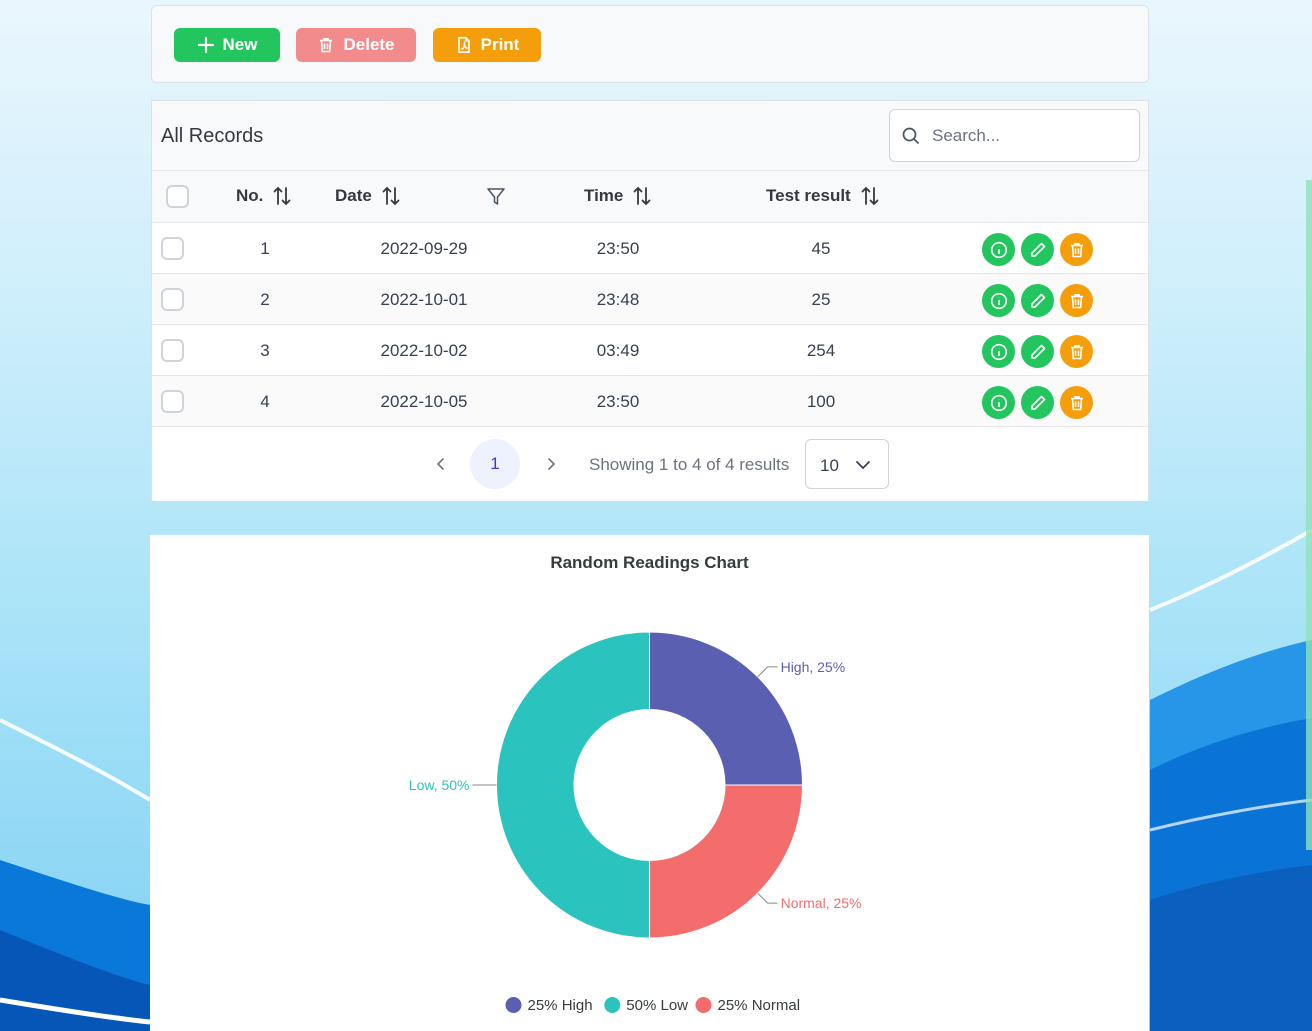 Image resolution: width=1312 pixels, height=1031 pixels. What do you see at coordinates (847, 464) in the screenshot?
I see `rows-per-page-dropdown: 10` at bounding box center [847, 464].